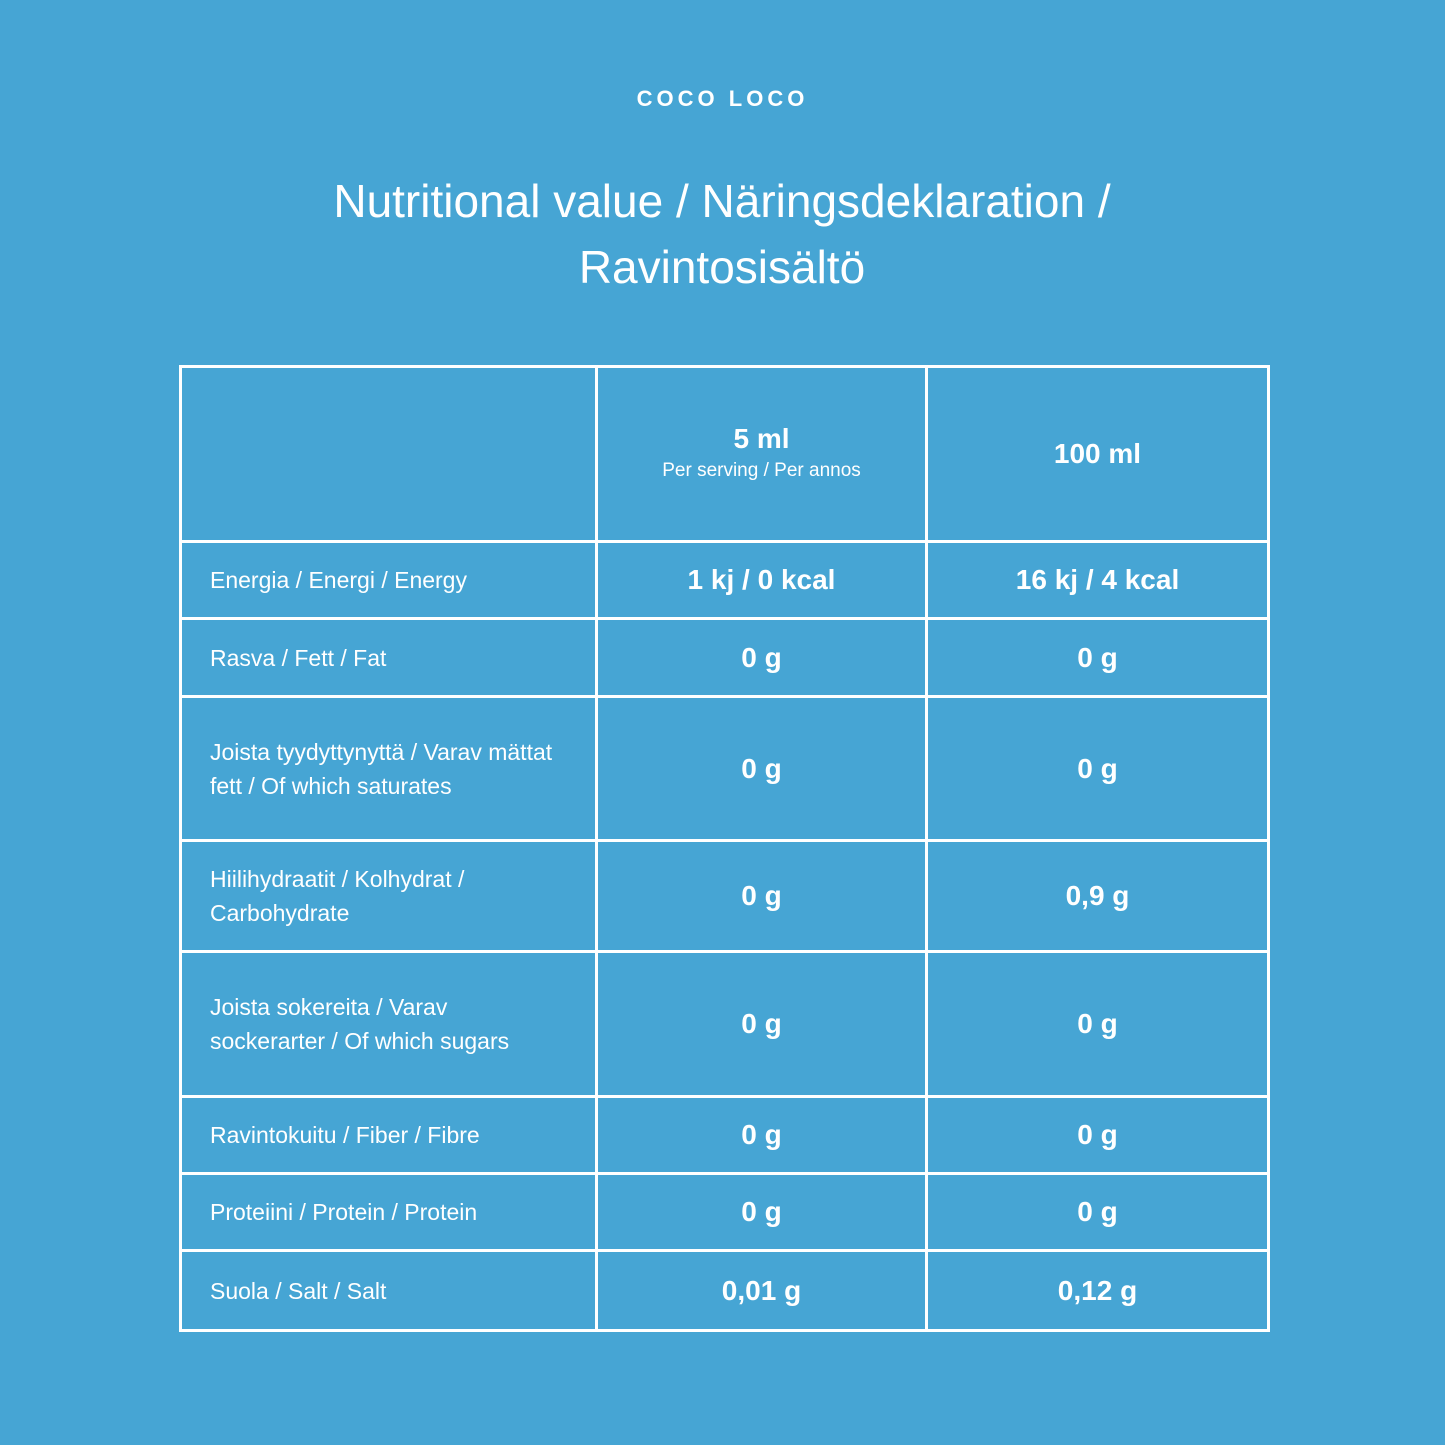 Image resolution: width=1445 pixels, height=1445 pixels. Describe the element at coordinates (388, 1212) in the screenshot. I see `nutrient-label: Proteiini / Protein / Protein` at that location.